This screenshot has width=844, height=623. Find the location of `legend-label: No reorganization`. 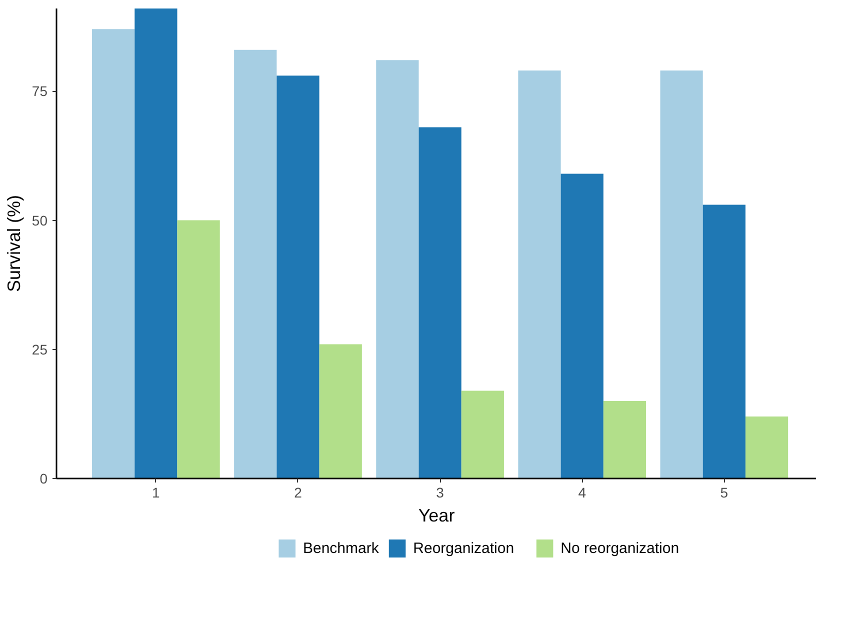

legend-label: No reorganization is located at coordinates (620, 548).